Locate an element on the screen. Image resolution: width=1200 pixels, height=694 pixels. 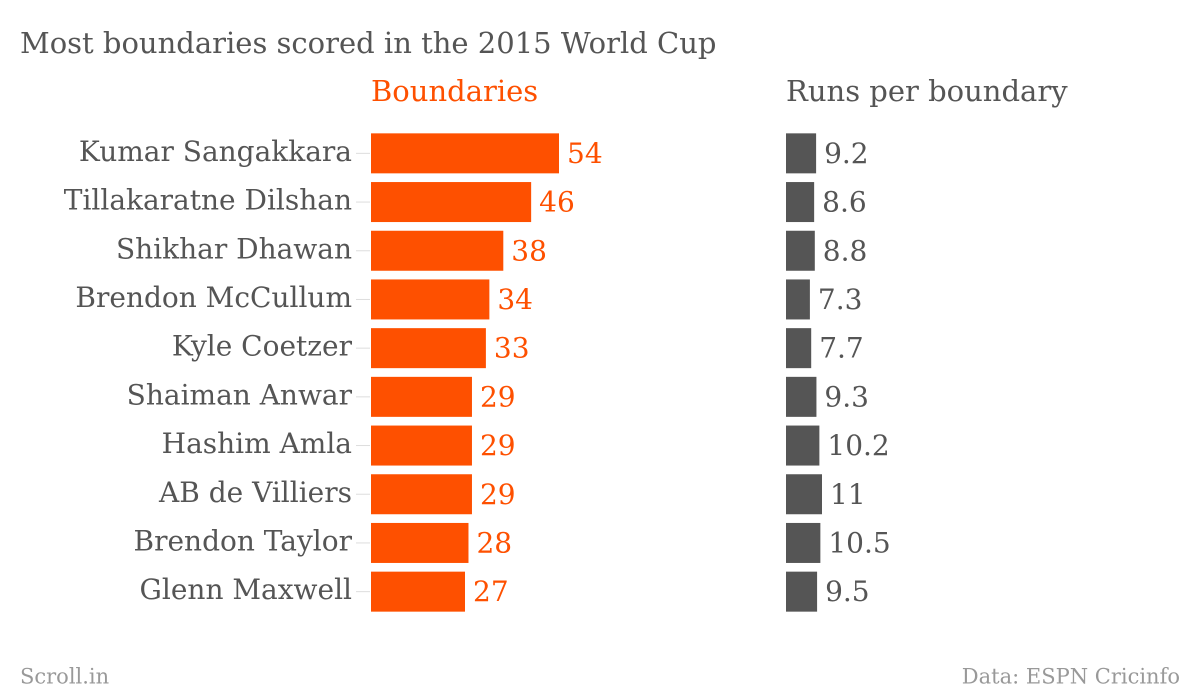
source: Data: ESPN Cricinfo is located at coordinates (1071, 677).